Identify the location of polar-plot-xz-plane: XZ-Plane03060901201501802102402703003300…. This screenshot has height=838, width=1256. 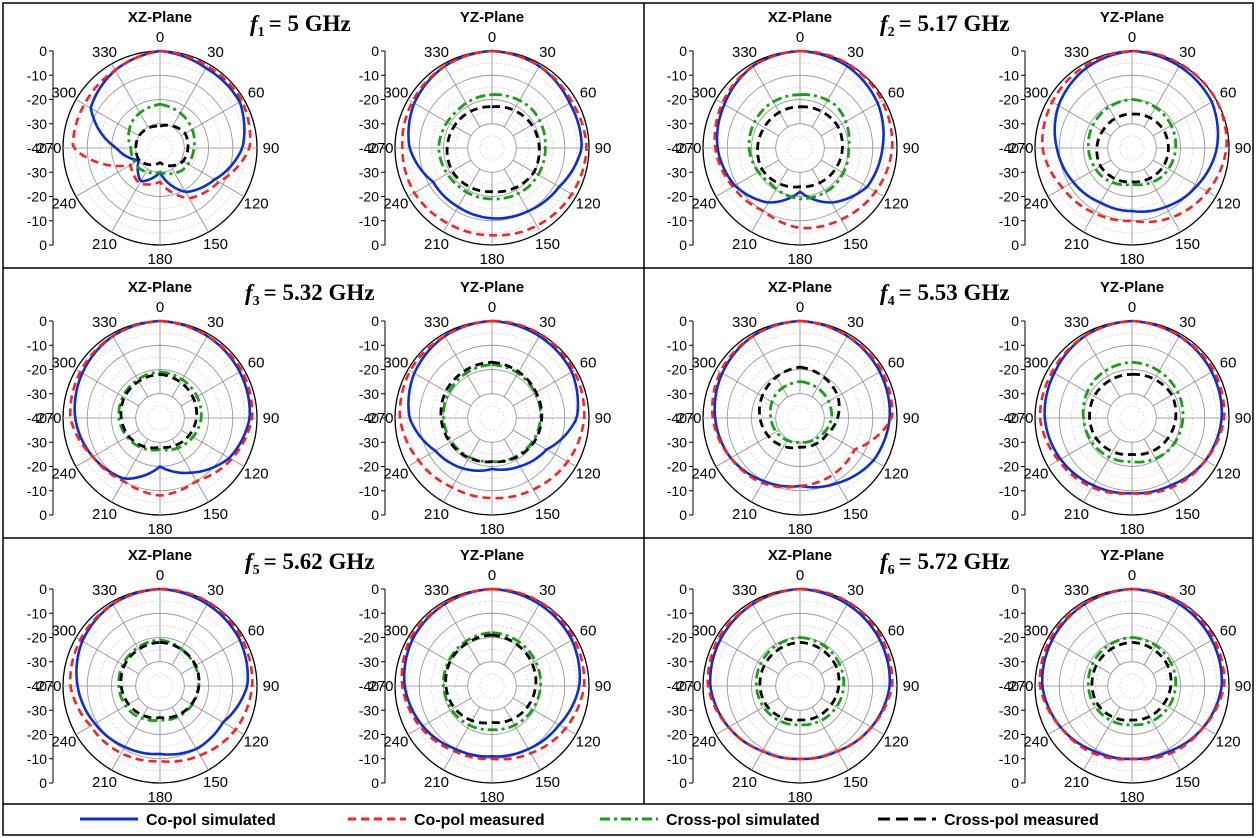
(793, 408).